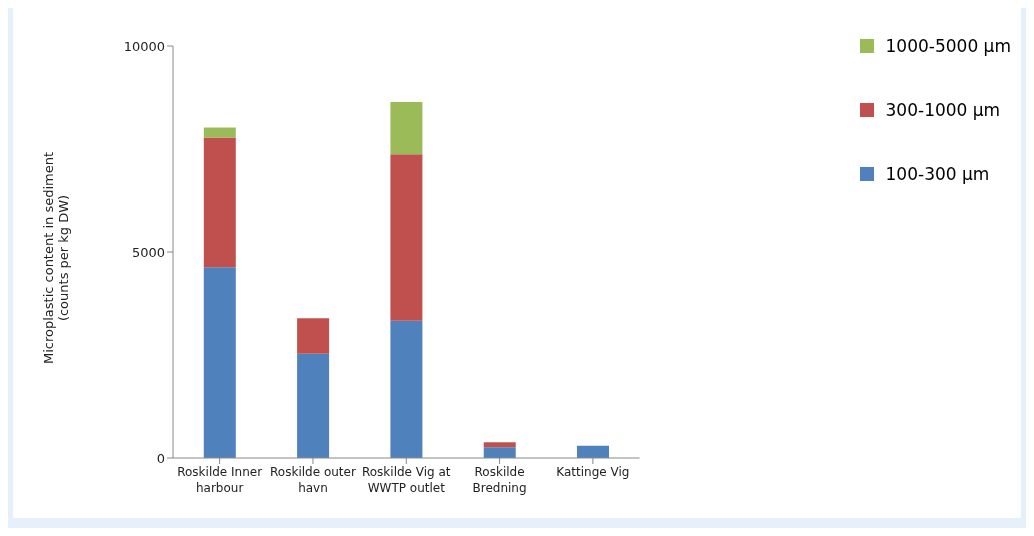  Describe the element at coordinates (499, 480) in the screenshot. I see `x-tick-label: Roskilde Bredning` at that location.